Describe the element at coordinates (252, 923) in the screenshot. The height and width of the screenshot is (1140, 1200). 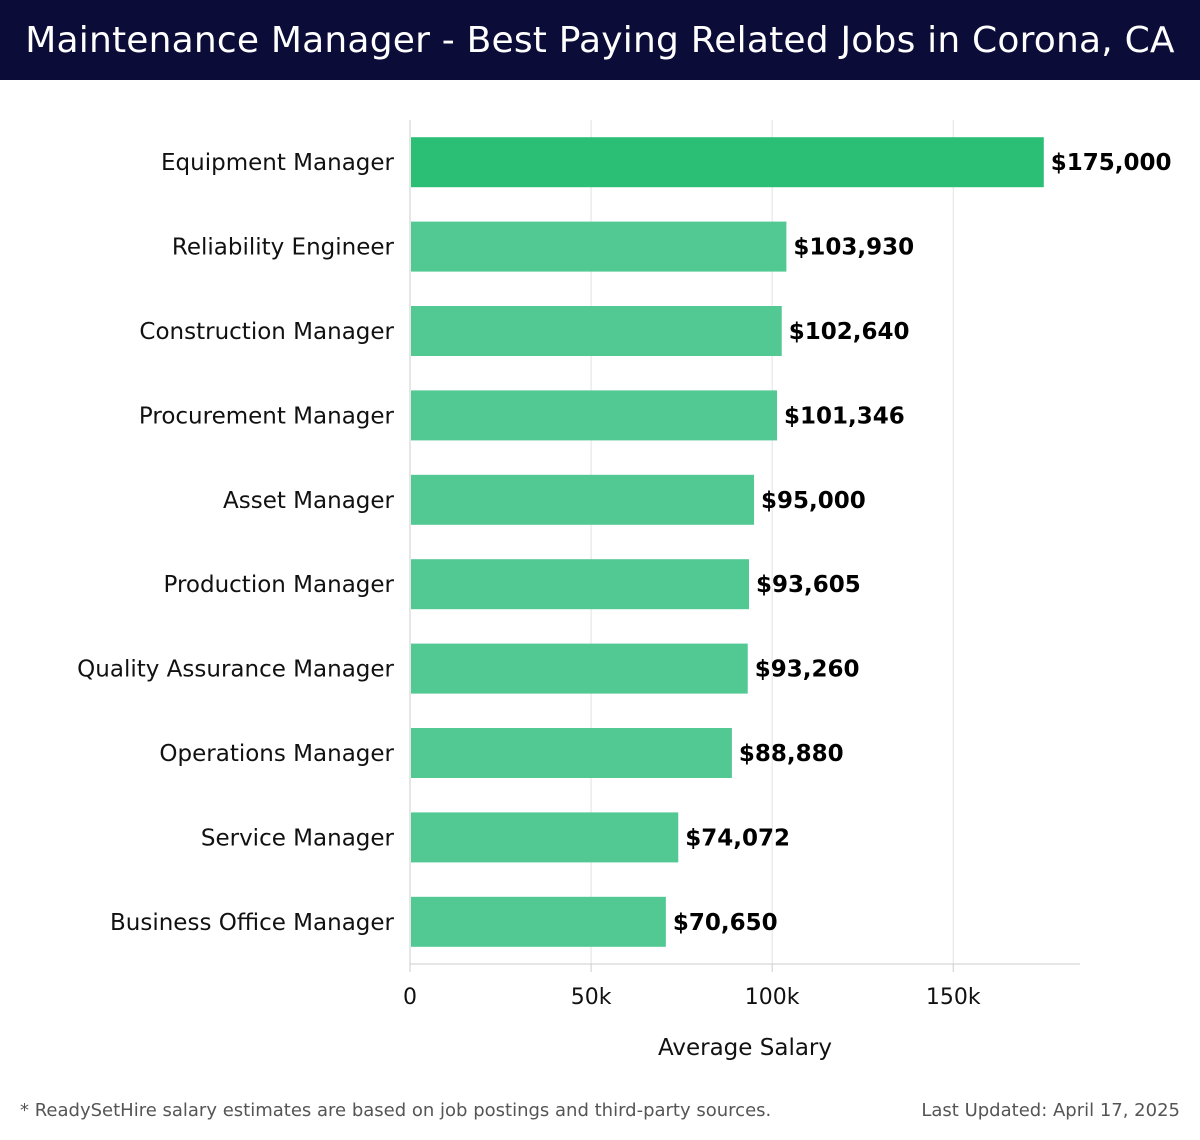
I see `category-label: Business Office Manager` at that location.